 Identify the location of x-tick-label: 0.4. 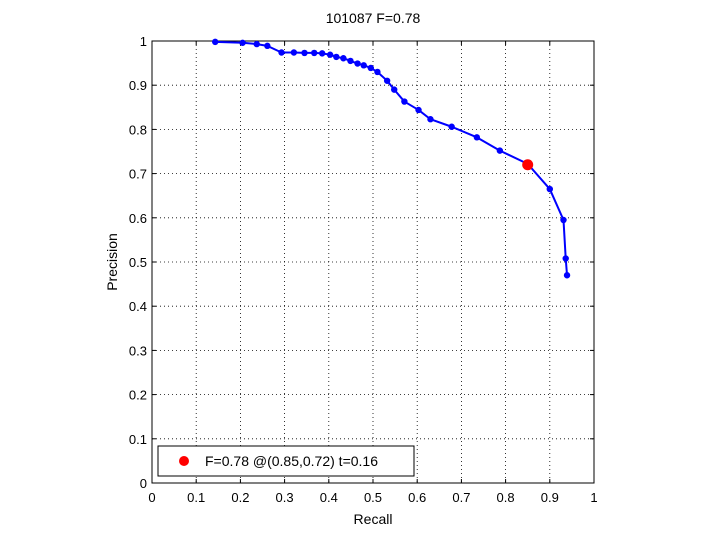
(329, 497).